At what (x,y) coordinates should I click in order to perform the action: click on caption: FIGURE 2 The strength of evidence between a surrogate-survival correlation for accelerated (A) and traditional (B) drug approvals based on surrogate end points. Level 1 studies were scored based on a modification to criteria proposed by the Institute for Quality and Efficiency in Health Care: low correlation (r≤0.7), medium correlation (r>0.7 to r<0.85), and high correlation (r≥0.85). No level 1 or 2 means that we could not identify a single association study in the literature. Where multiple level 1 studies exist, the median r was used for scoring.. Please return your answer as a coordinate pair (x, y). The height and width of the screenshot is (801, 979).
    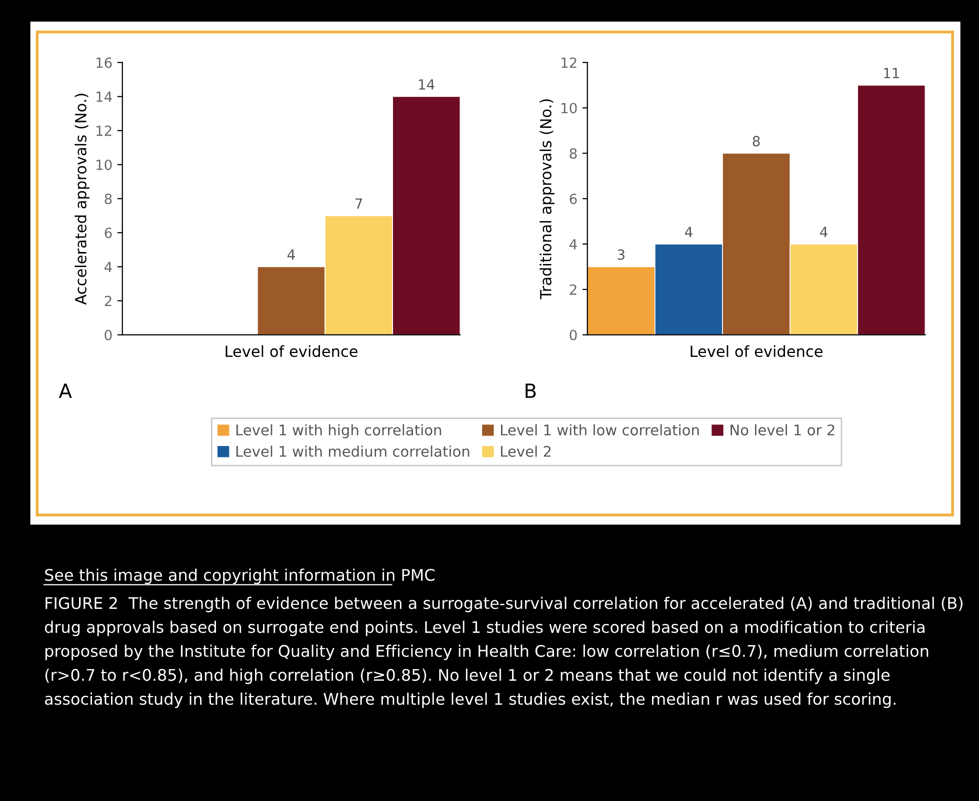
    Looking at the image, I should click on (503, 652).